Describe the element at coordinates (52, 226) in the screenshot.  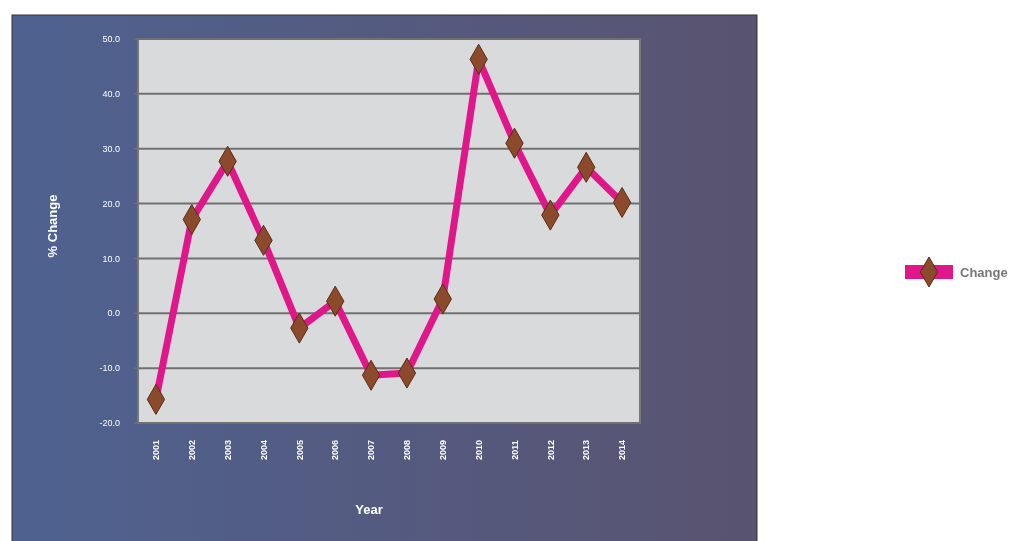
I see `y-axis-title: % Change` at that location.